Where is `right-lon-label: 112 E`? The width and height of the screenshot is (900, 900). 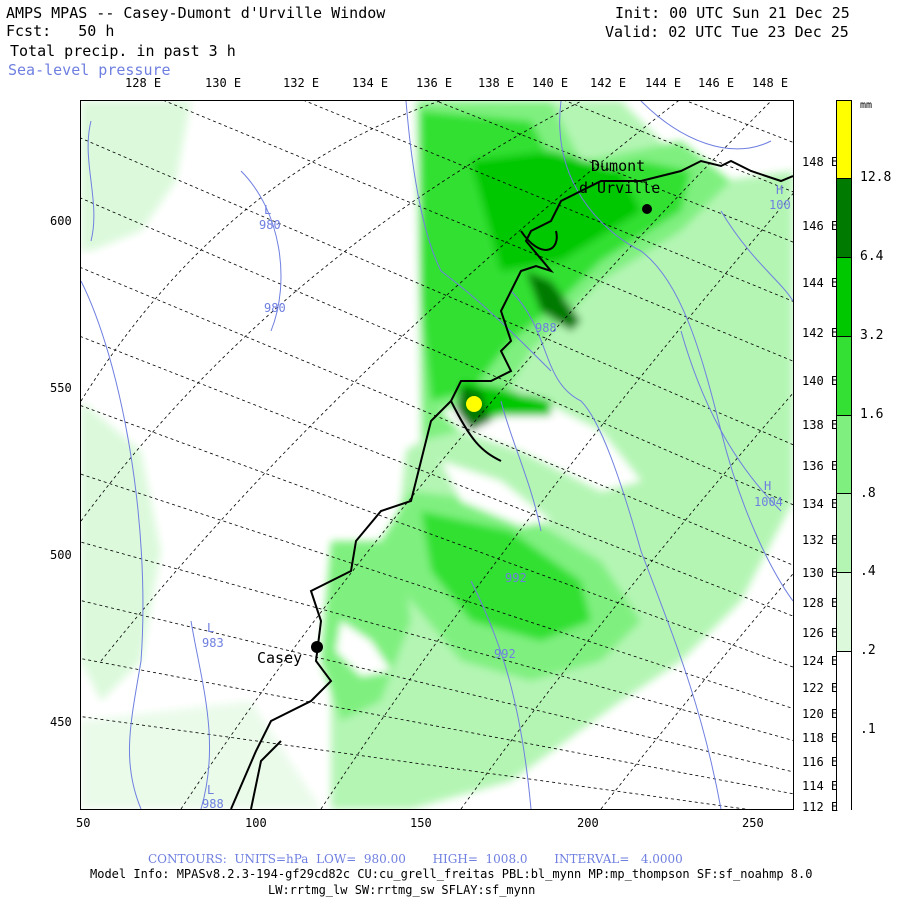
right-lon-label: 112 E is located at coordinates (820, 807).